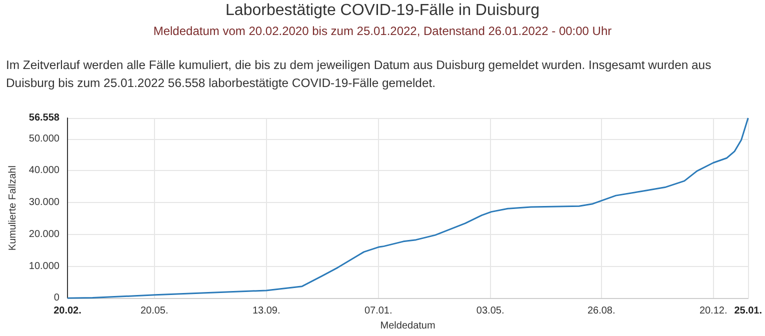 This screenshot has height=336, width=765. Describe the element at coordinates (748, 311) in the screenshot. I see `x-tick-label: 25.01.` at that location.